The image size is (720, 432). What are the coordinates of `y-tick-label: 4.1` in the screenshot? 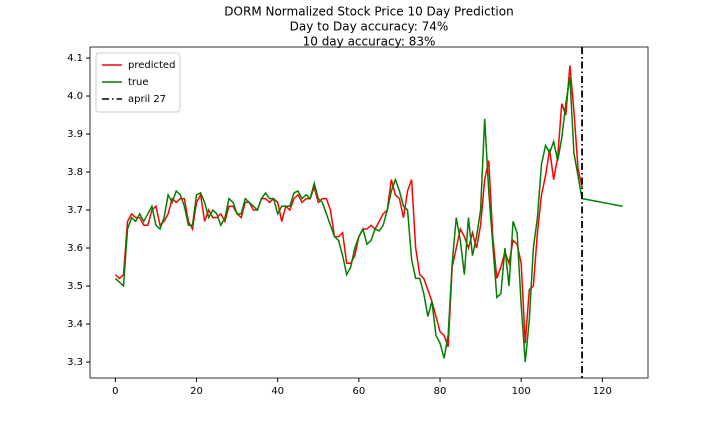 It's located at (75, 58).